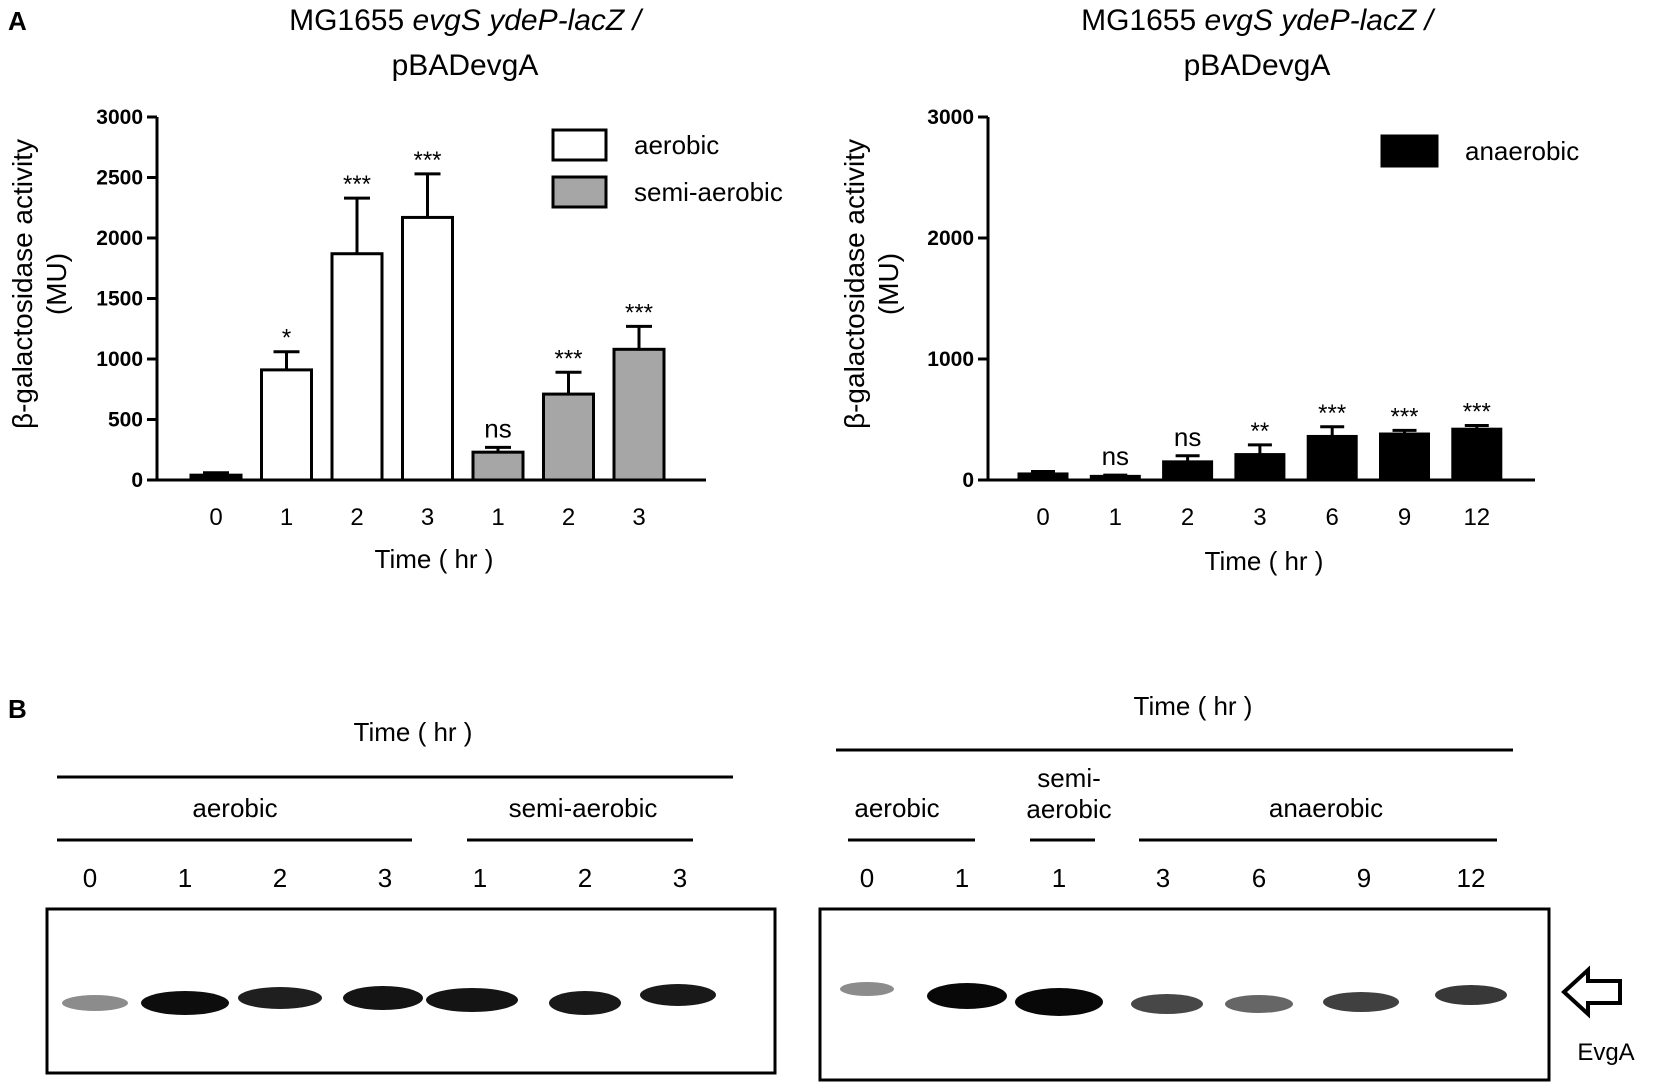  What do you see at coordinates (234, 808) in the screenshot?
I see `left-blot-group-aerobic: aerobic` at bounding box center [234, 808].